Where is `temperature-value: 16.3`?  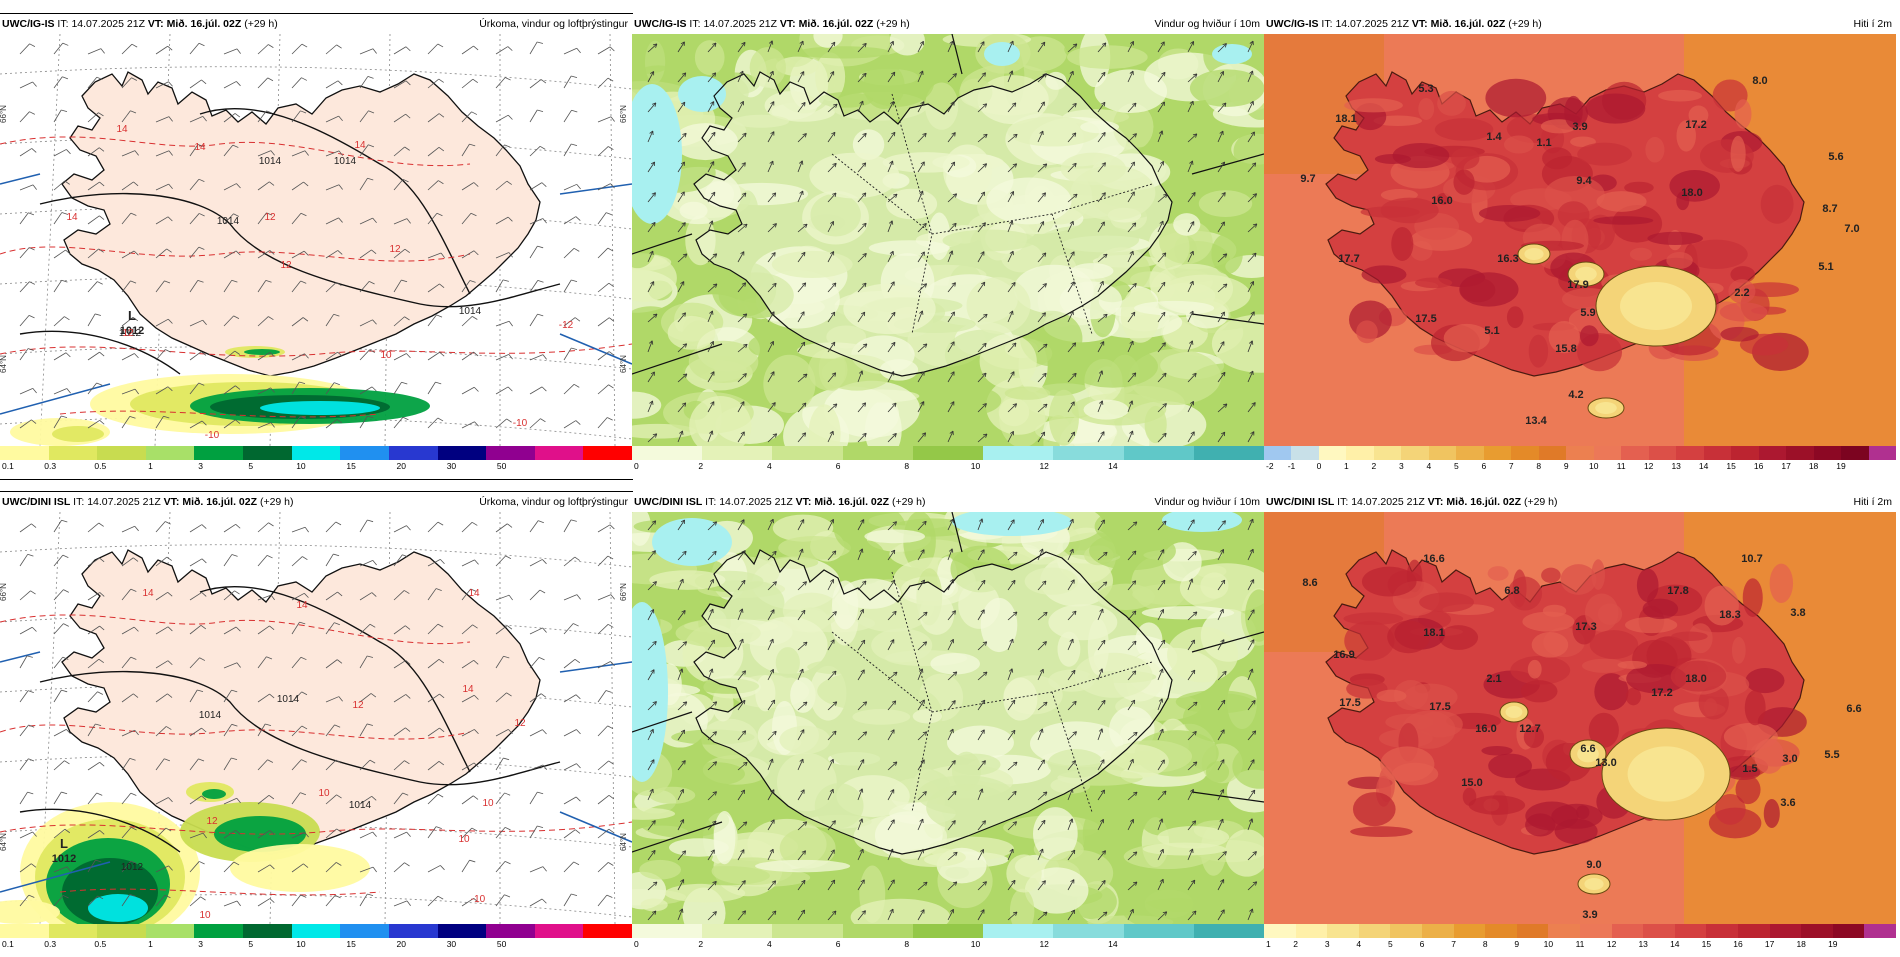
temperature-value: 16.3 is located at coordinates (1507, 259).